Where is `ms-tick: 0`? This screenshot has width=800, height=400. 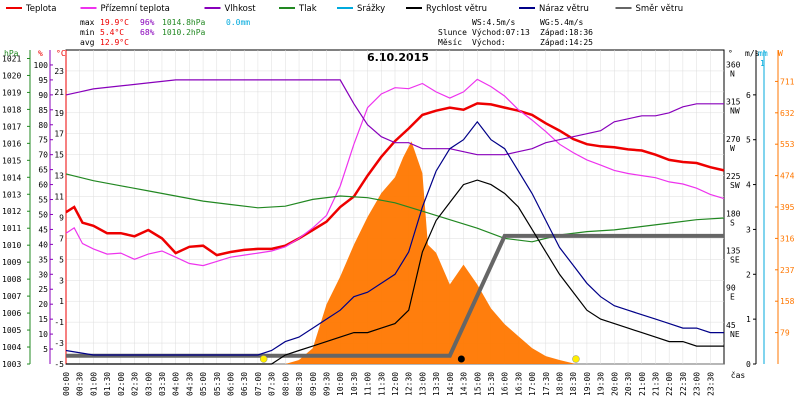 ms-tick: 0 is located at coordinates (748, 364).